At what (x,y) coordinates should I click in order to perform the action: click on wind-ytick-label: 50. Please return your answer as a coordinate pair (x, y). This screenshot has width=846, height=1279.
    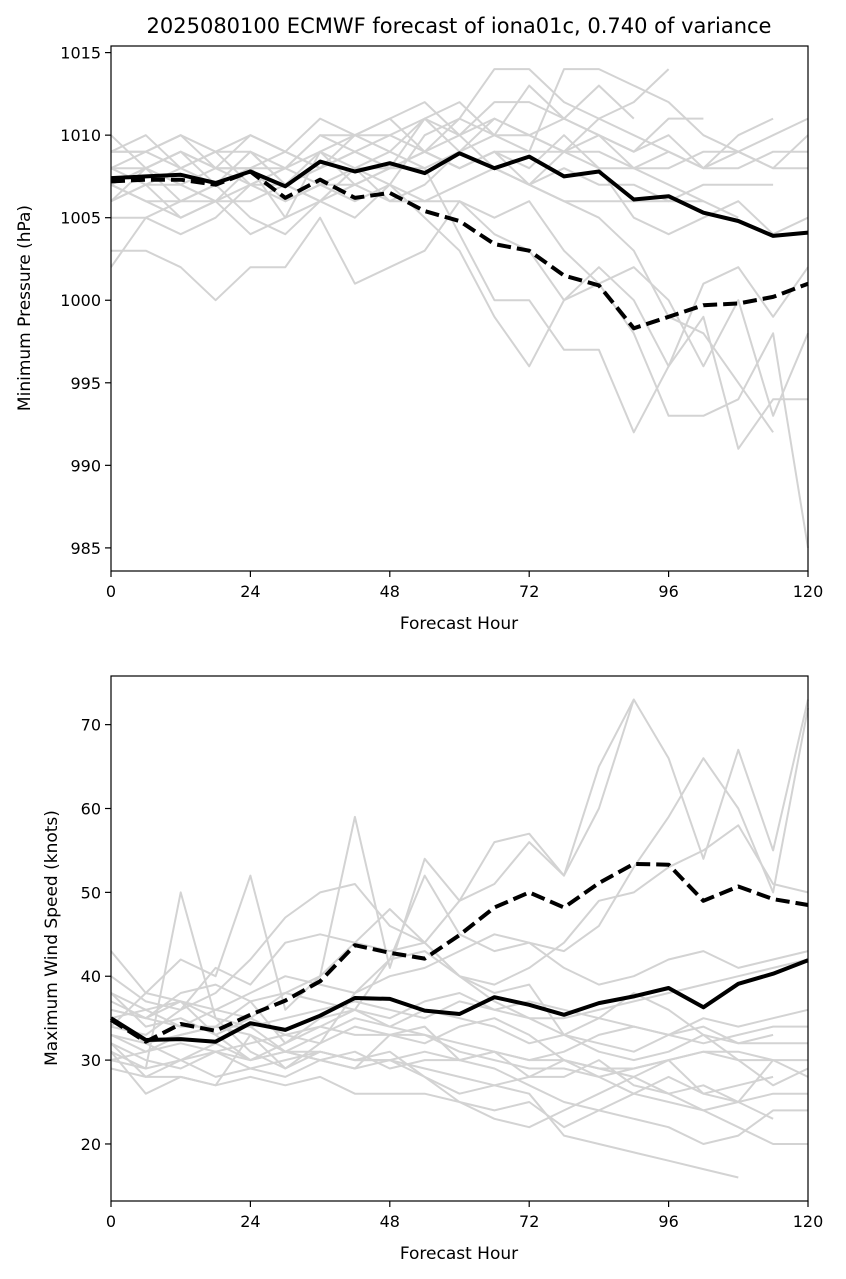
    Looking at the image, I should click on (91, 892).